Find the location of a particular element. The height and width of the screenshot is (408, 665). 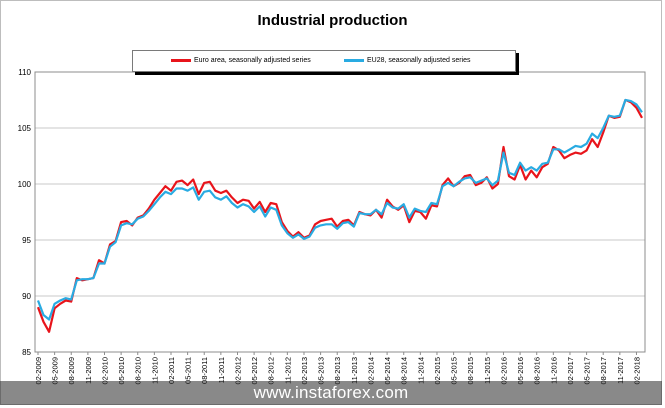

x-tick-label: 08-2010 is located at coordinates (138, 371).